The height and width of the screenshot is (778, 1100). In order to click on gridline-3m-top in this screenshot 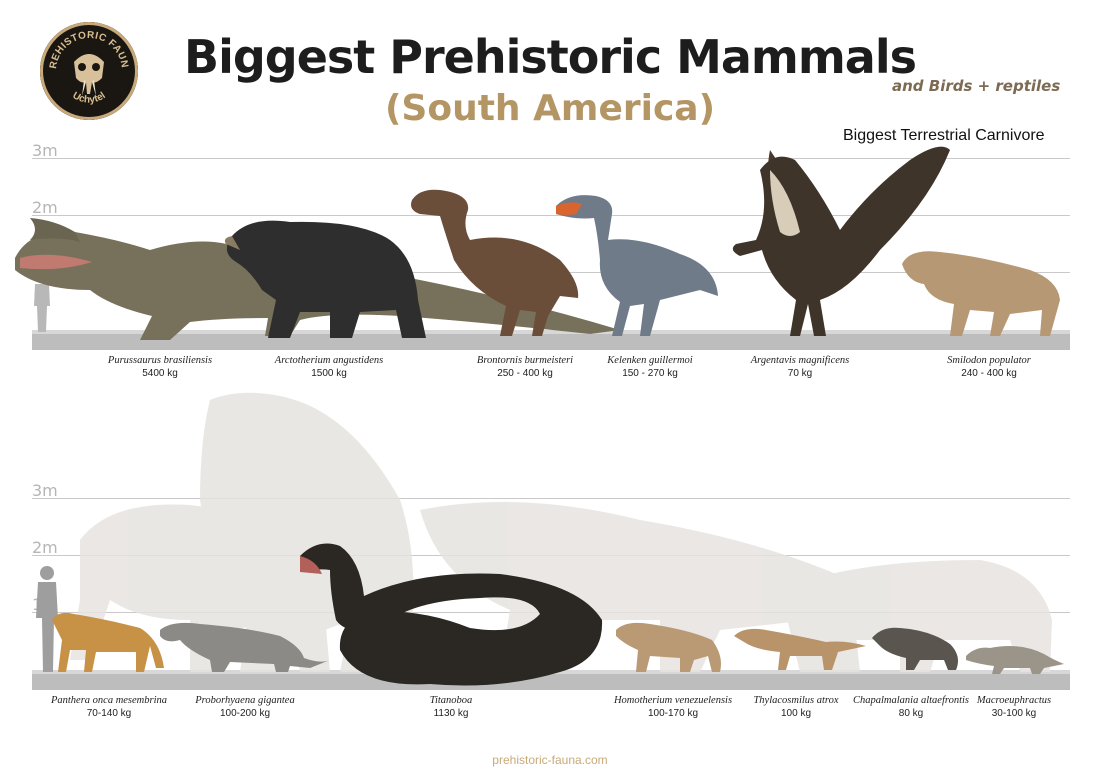, I will do `click(551, 158)`.